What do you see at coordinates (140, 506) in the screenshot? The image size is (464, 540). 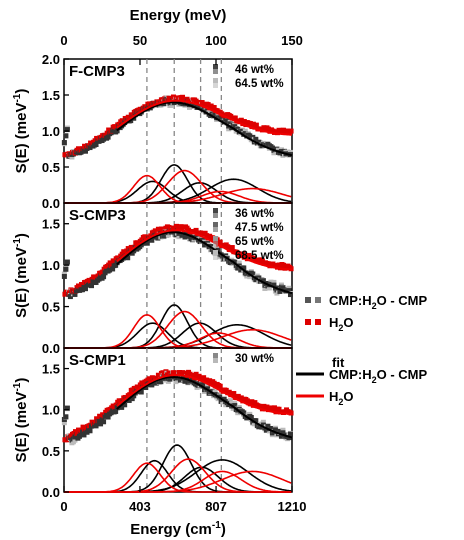 I see `x-tick-label: 403` at bounding box center [140, 506].